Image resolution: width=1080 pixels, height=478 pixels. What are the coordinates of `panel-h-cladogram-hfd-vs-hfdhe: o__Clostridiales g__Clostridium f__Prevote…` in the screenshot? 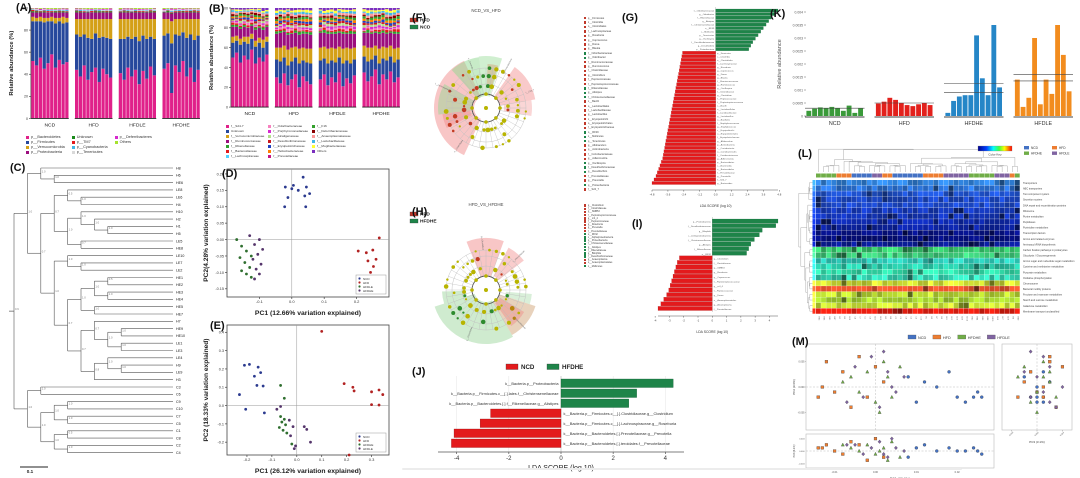 It's located at (486, 282).